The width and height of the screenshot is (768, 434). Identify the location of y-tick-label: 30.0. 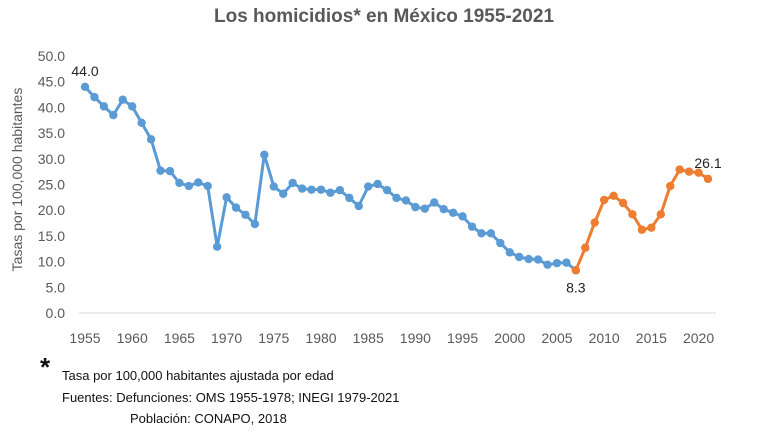
(51, 159).